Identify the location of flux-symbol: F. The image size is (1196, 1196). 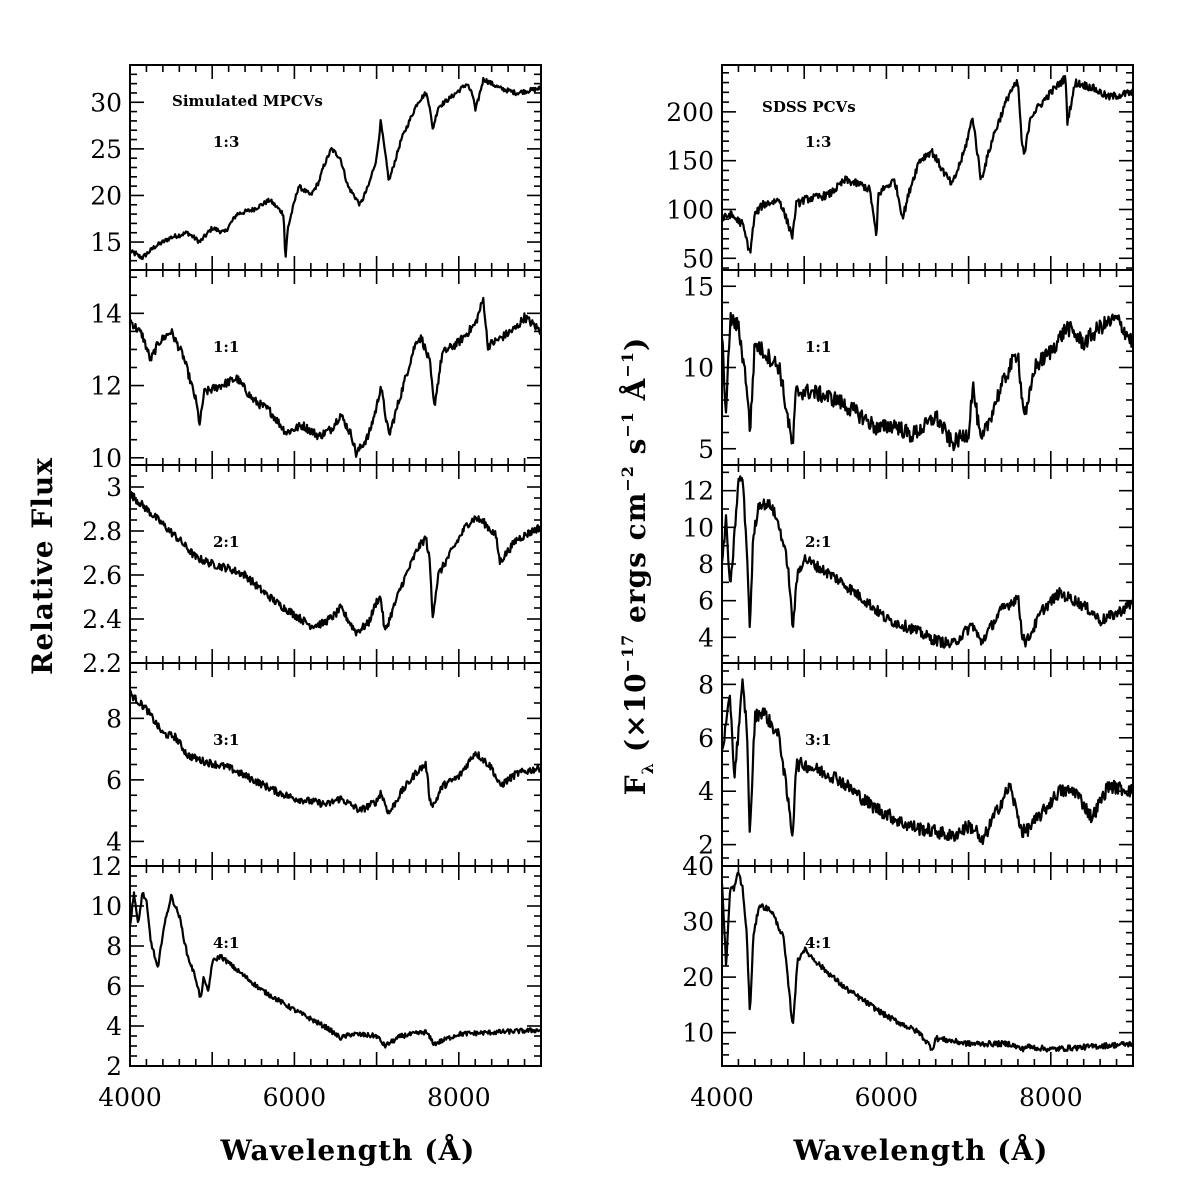
(635, 784).